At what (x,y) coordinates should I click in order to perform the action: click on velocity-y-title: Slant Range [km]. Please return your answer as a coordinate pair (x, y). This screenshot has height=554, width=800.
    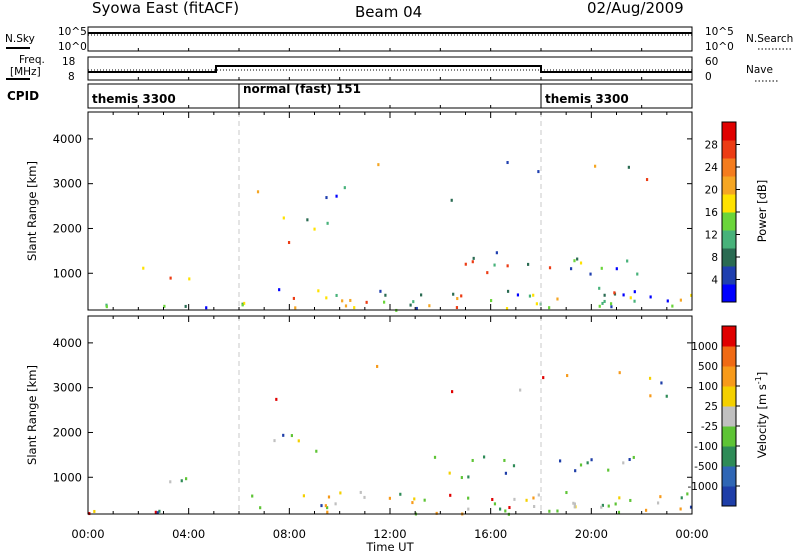
    Looking at the image, I should click on (32, 415).